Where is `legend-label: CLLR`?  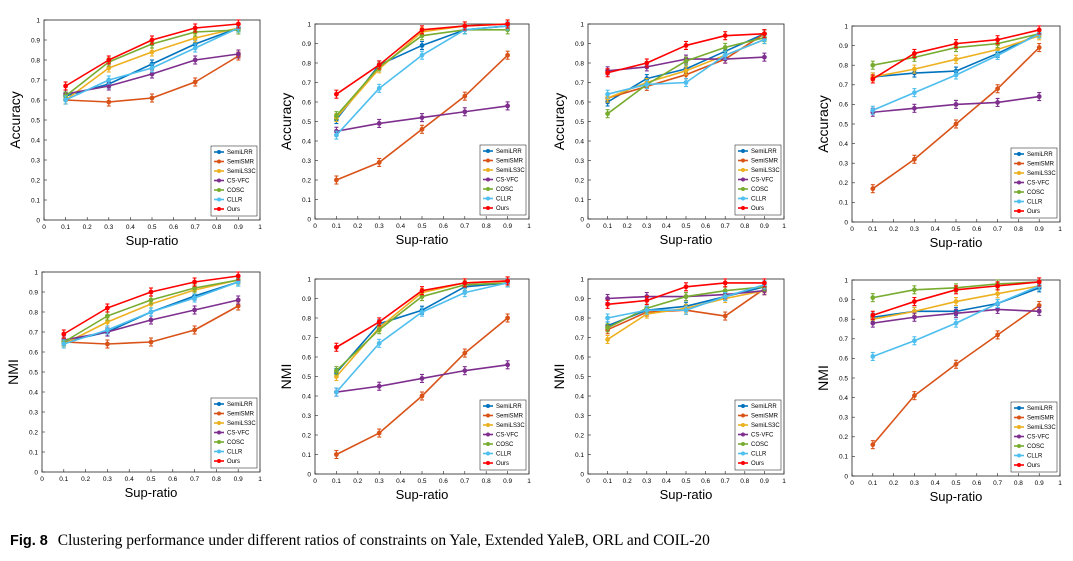
legend-label: CLLR is located at coordinates (1035, 203).